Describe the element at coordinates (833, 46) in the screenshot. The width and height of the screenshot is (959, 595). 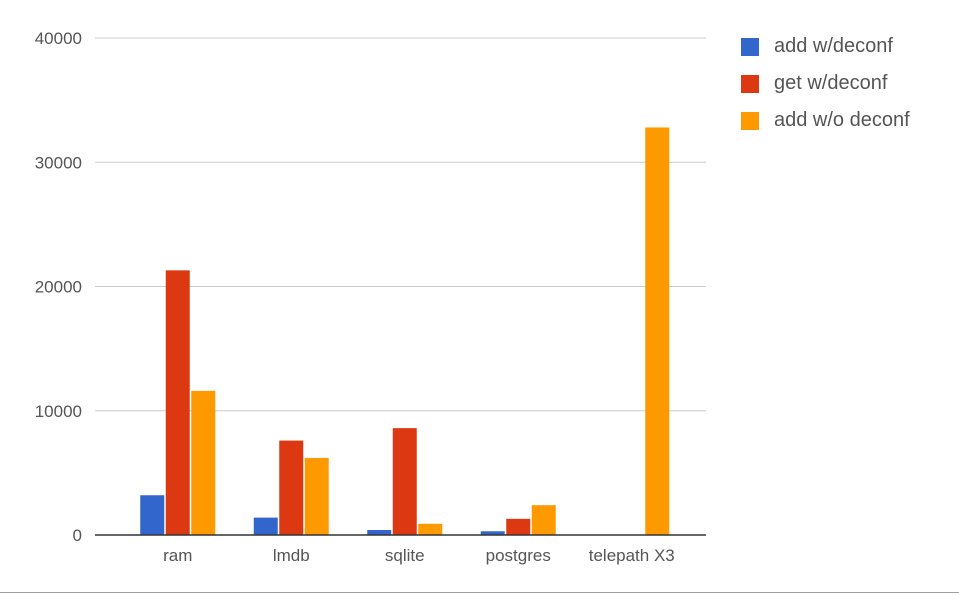
I see `legend-label: add w/deconf` at that location.